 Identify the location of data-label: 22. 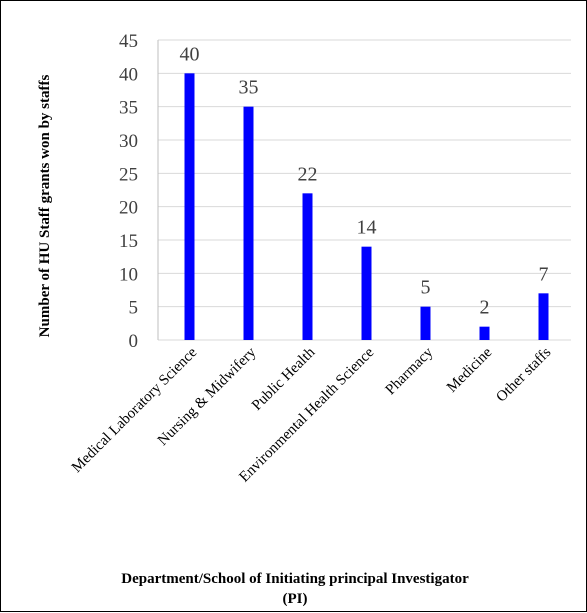
(308, 174).